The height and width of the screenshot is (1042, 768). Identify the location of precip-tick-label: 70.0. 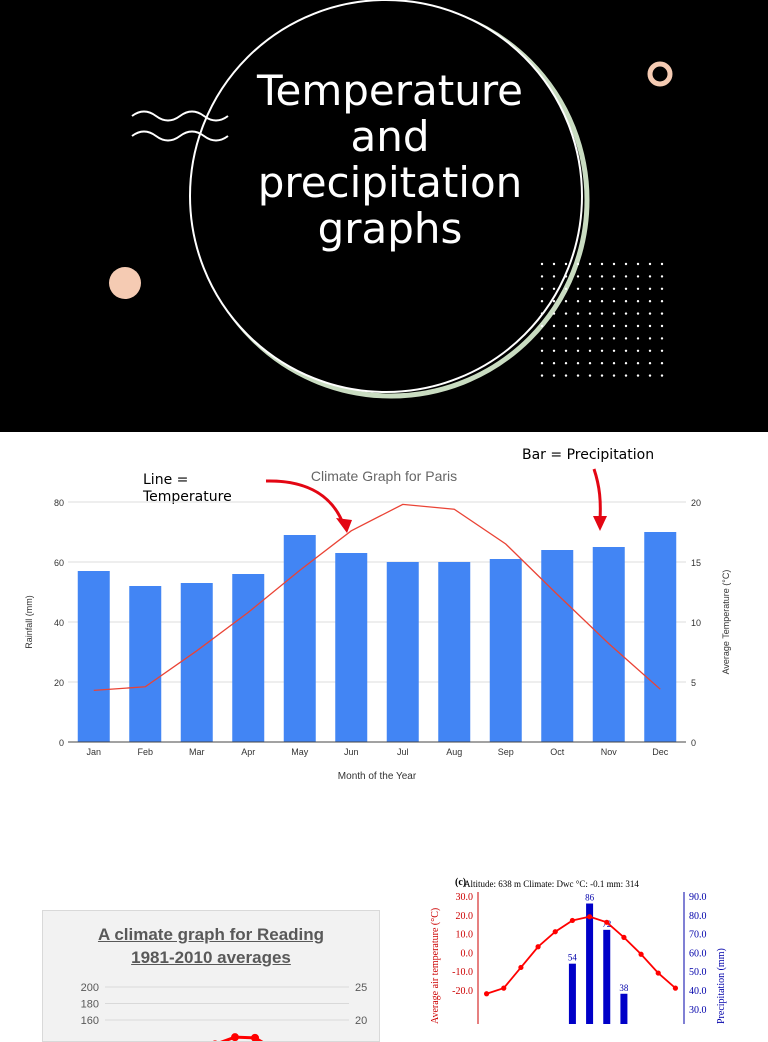
(698, 935).